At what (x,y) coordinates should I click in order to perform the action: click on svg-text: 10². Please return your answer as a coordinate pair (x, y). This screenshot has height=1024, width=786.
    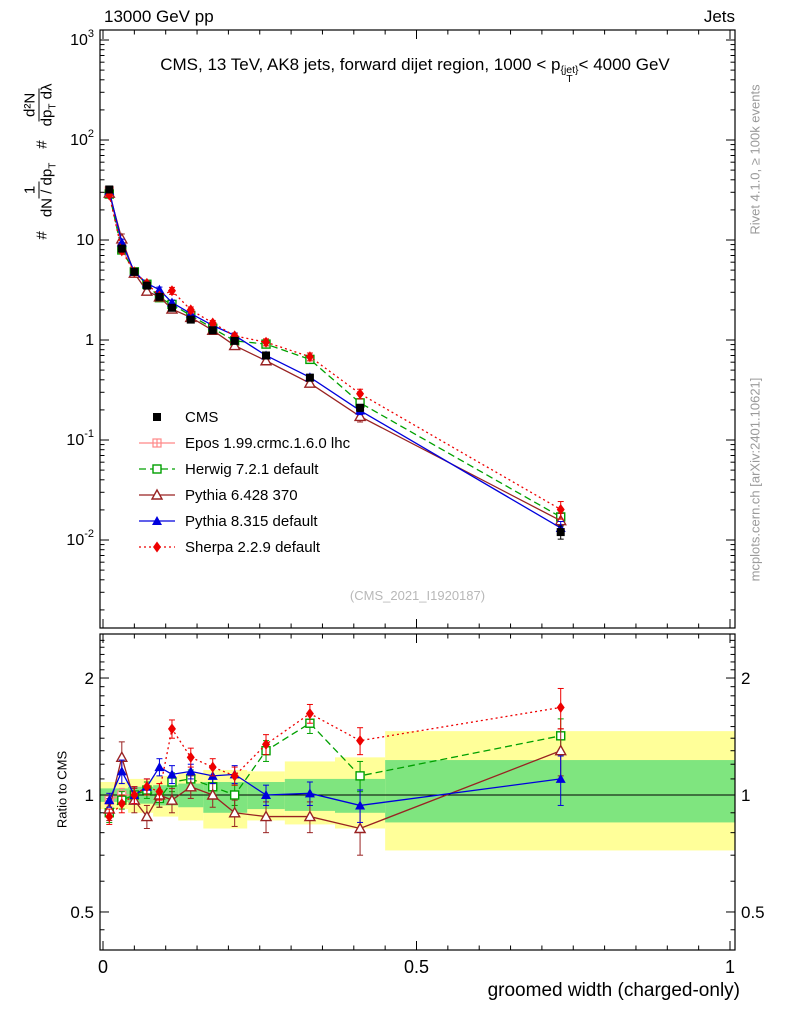
    Looking at the image, I should click on (82, 138).